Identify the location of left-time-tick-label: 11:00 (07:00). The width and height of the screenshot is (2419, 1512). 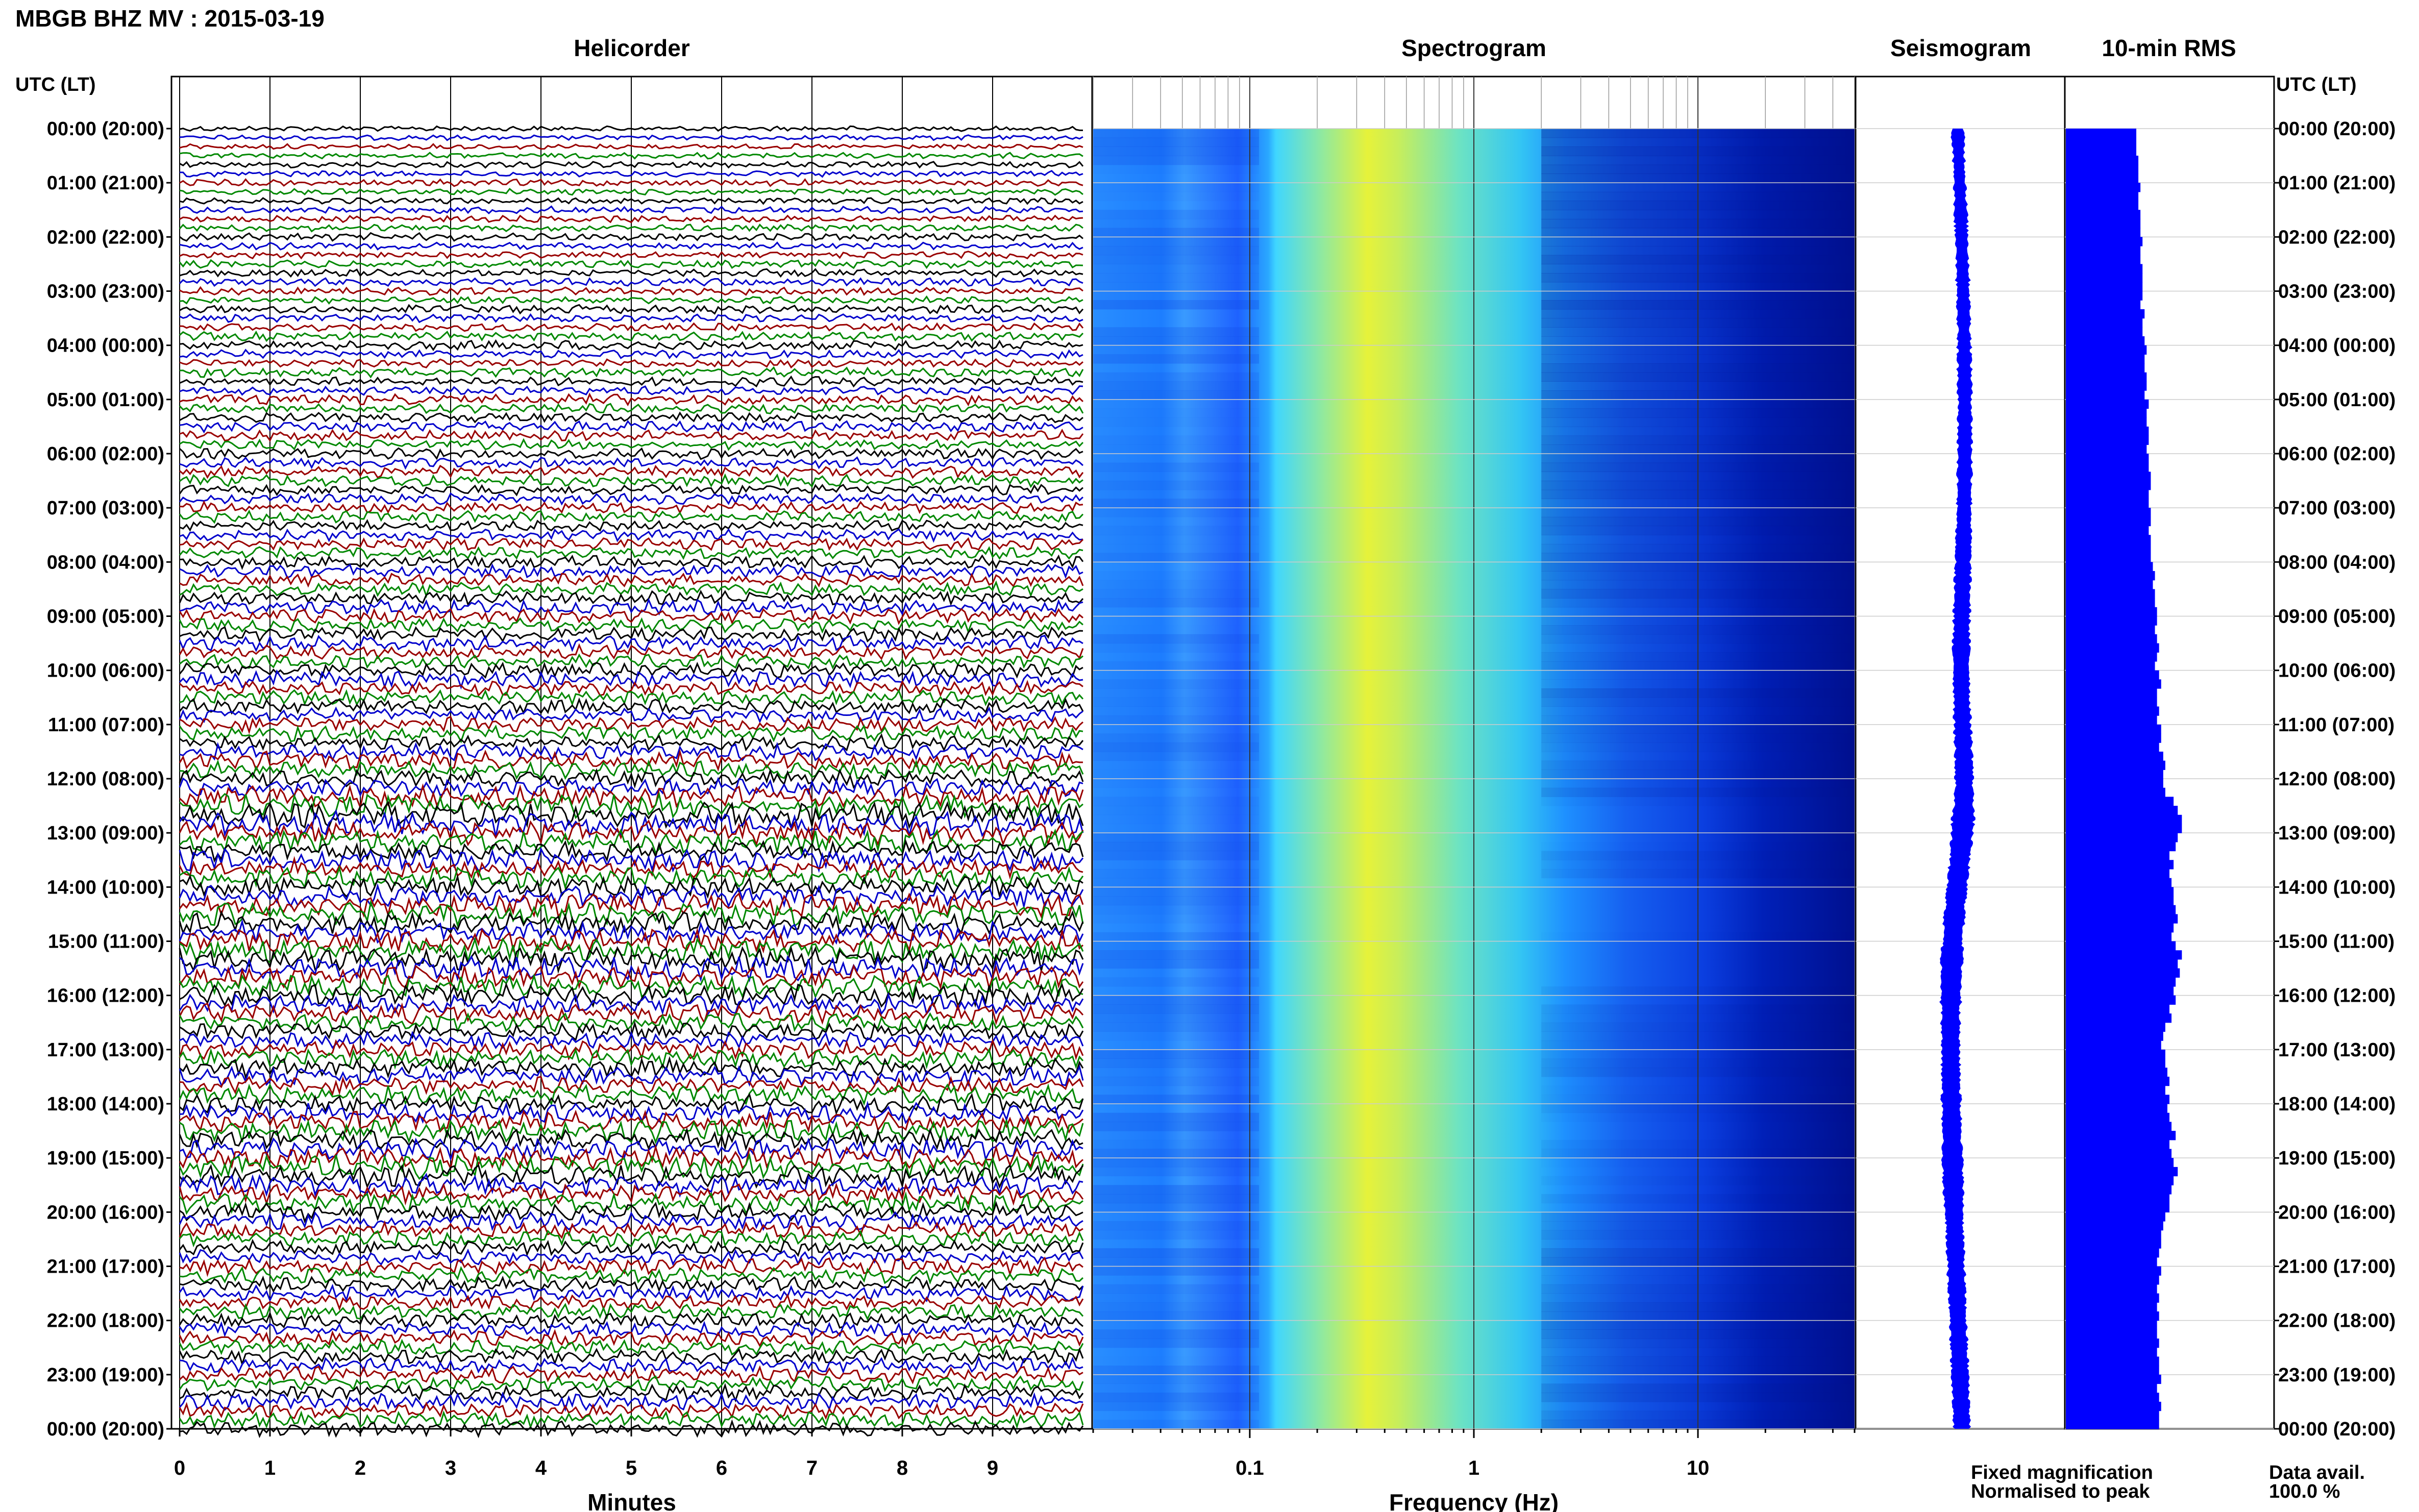
(106, 725).